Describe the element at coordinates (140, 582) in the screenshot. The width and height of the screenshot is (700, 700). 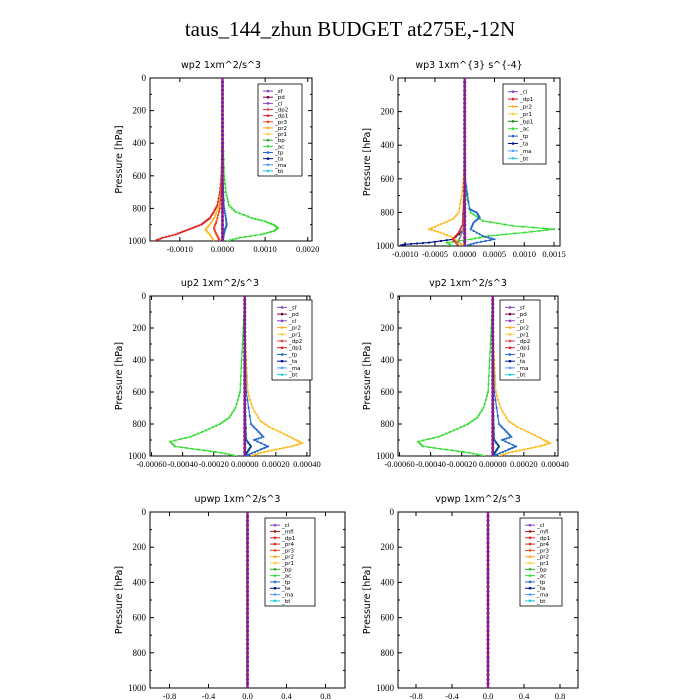
I see `y-tick-label: 400` at that location.